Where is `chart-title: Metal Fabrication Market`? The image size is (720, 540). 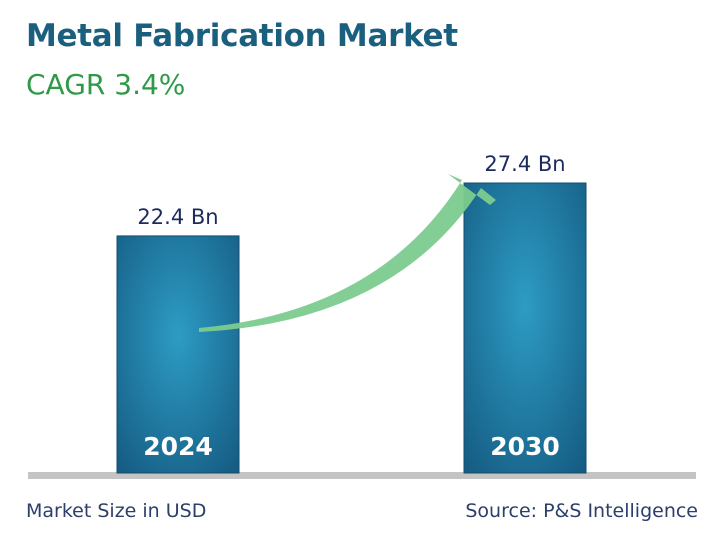
chart-title: Metal Fabrication Market is located at coordinates (242, 36).